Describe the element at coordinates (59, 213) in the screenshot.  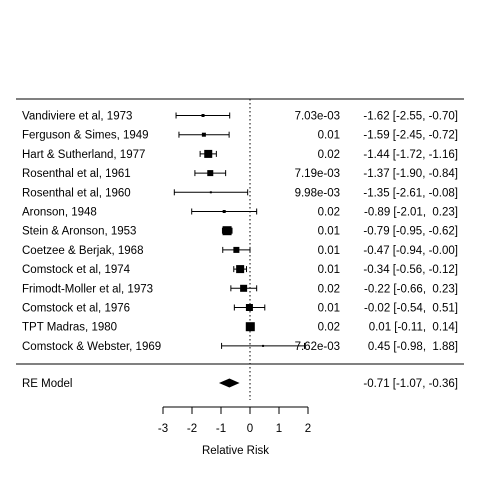
I see `study-label: Aronson, 1948` at that location.